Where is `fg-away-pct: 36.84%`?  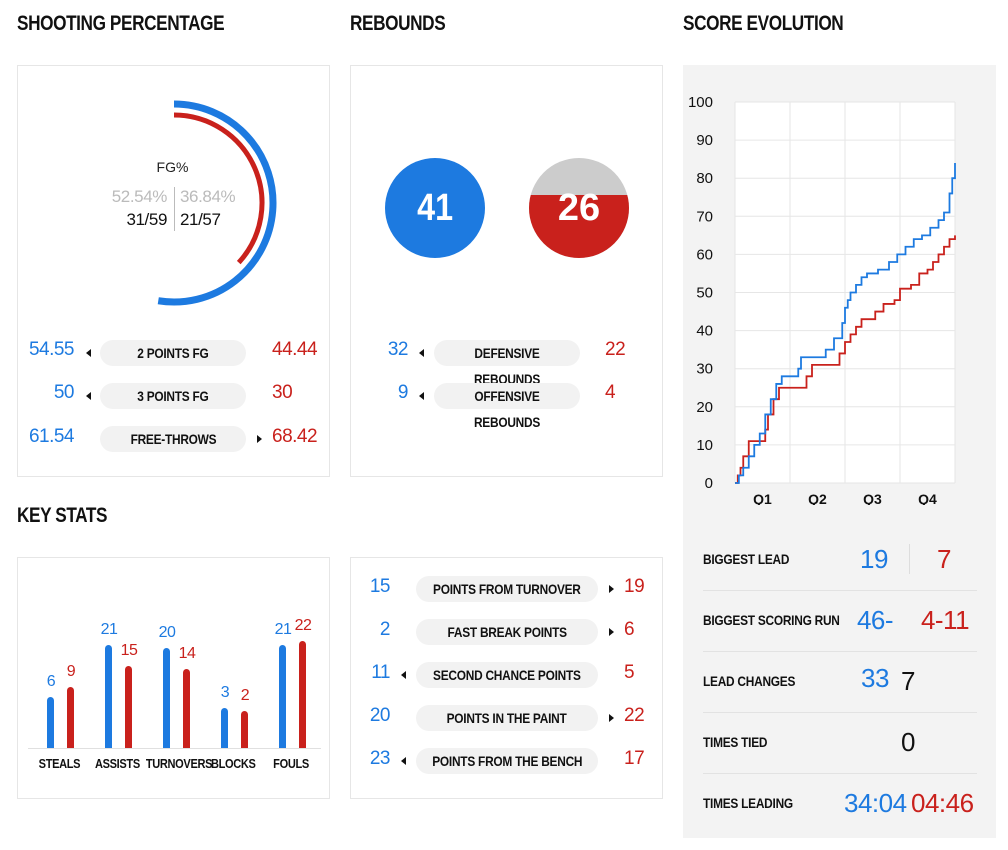
fg-away-pct: 36.84% is located at coordinates (208, 196).